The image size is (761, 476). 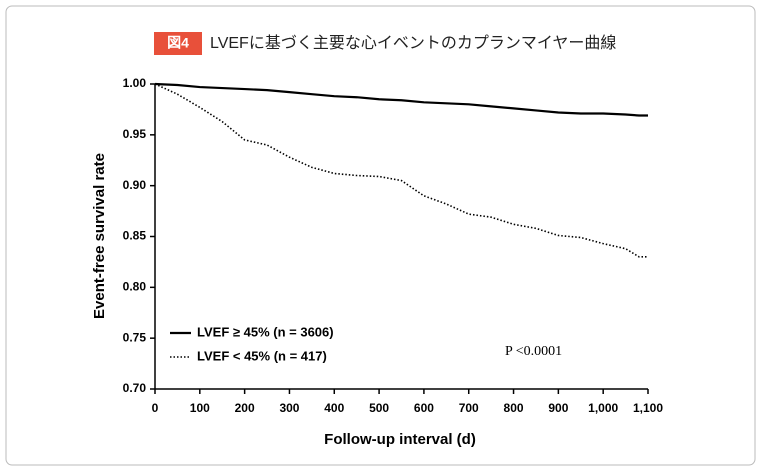 I want to click on x-tick-label: 0, so click(x=155, y=408).